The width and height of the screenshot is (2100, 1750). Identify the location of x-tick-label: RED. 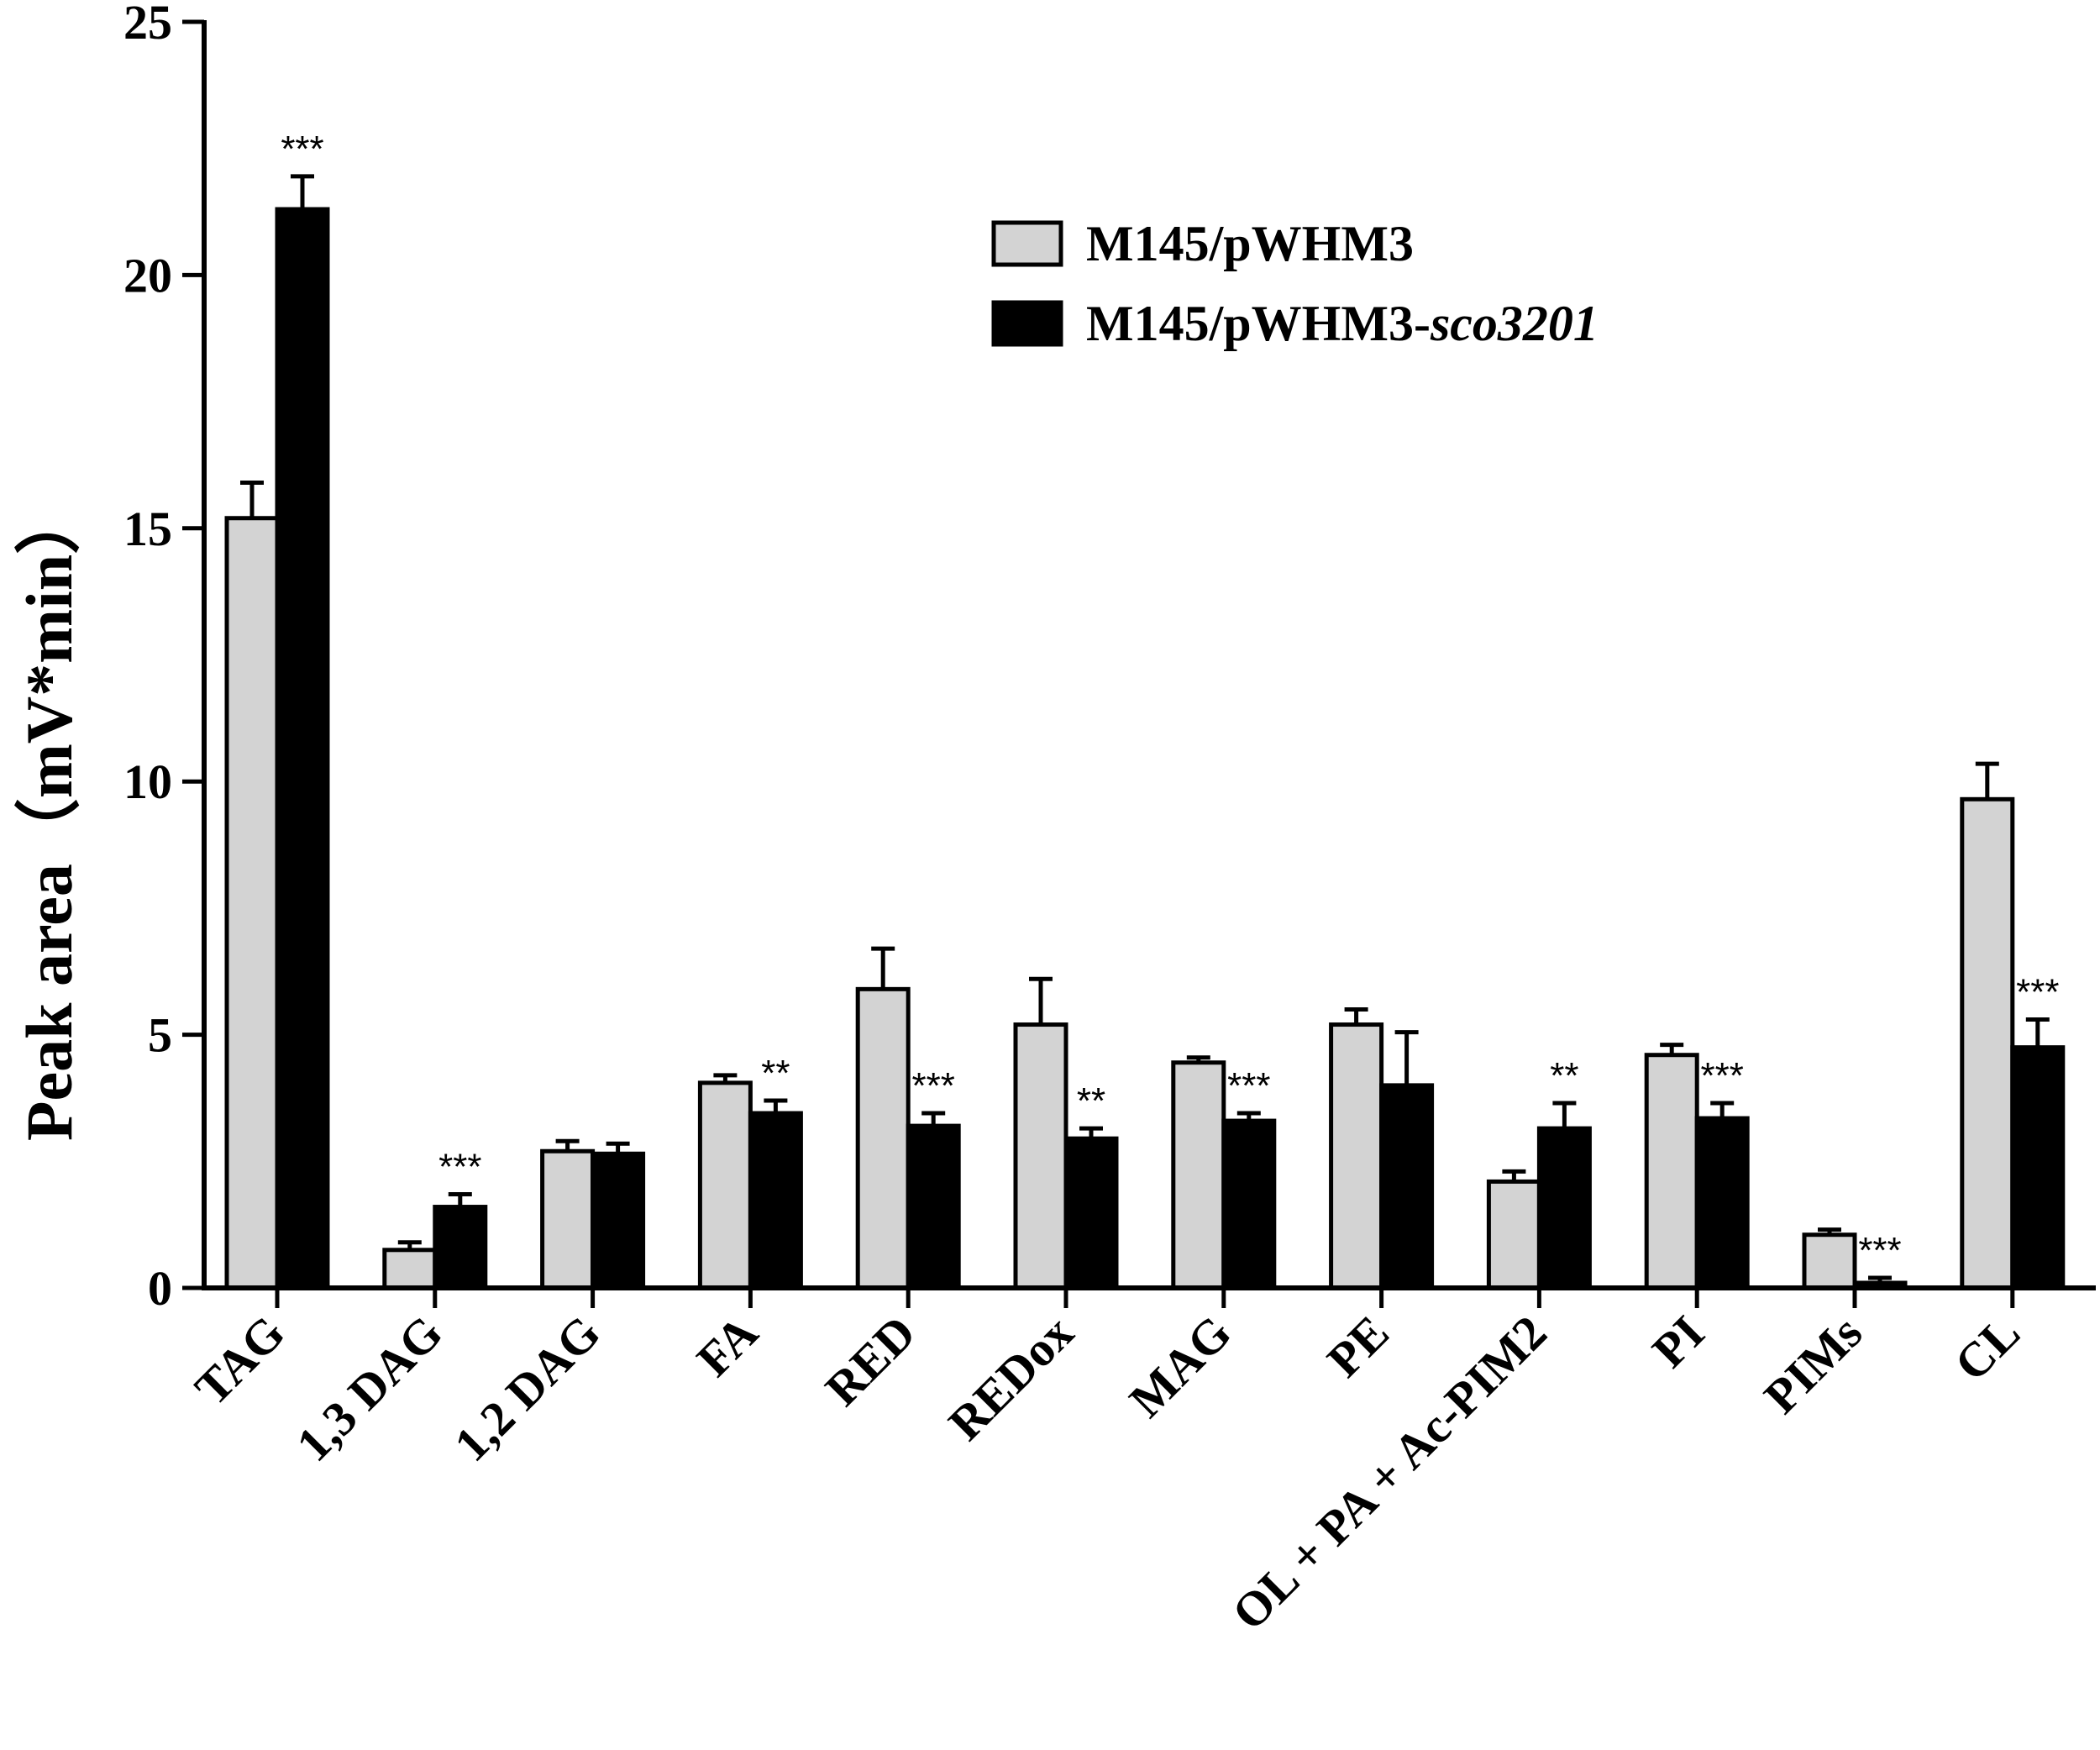
(871, 1361).